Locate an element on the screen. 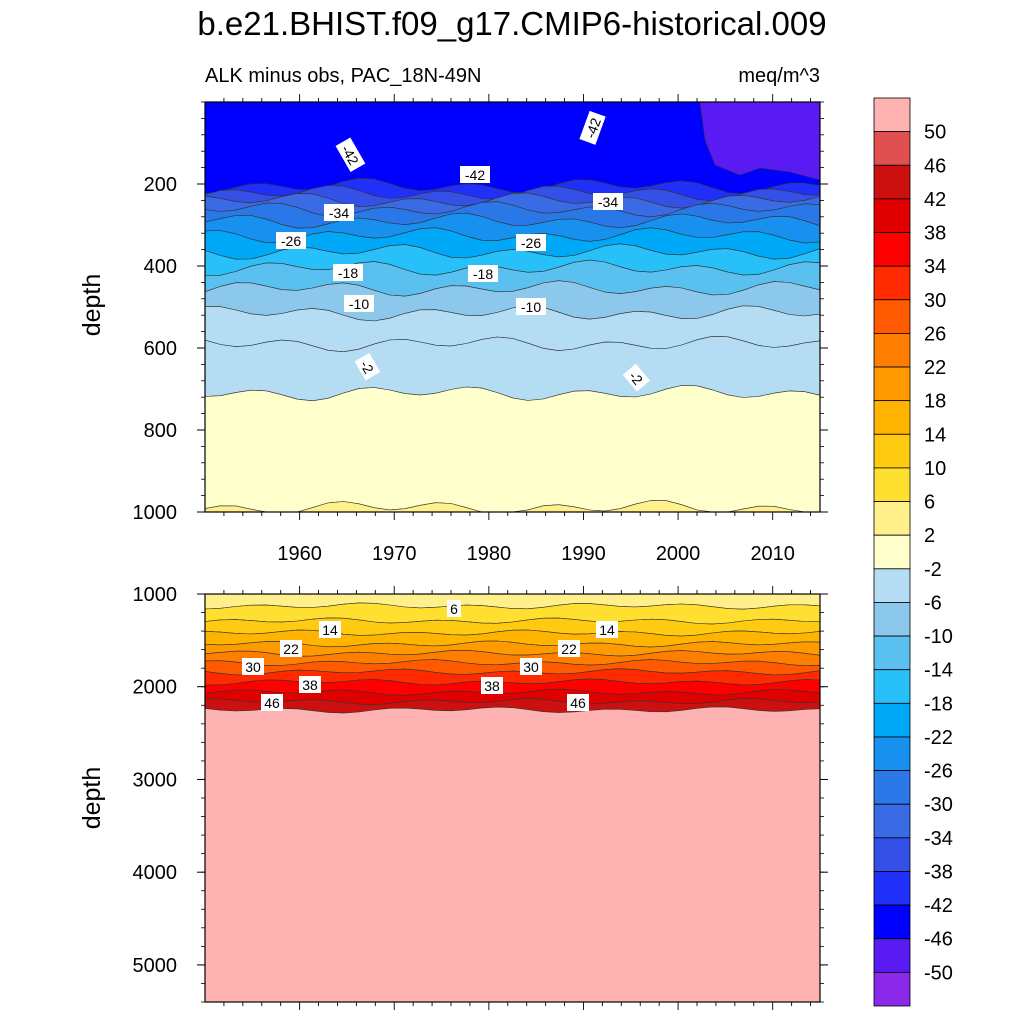 This screenshot has height=1024, width=1024. units-subtitle: meq/m^3 is located at coordinates (779, 76).